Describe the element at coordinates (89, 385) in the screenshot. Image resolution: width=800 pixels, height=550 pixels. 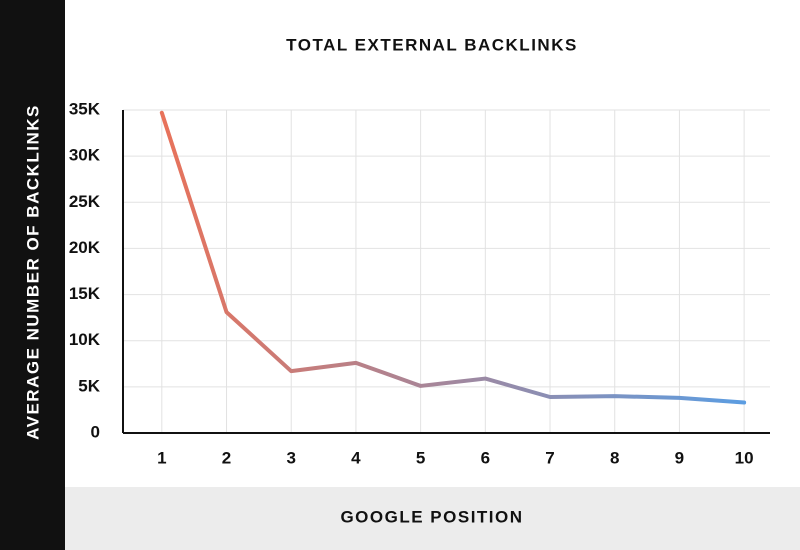
I see `y-tick-label: 5K` at that location.